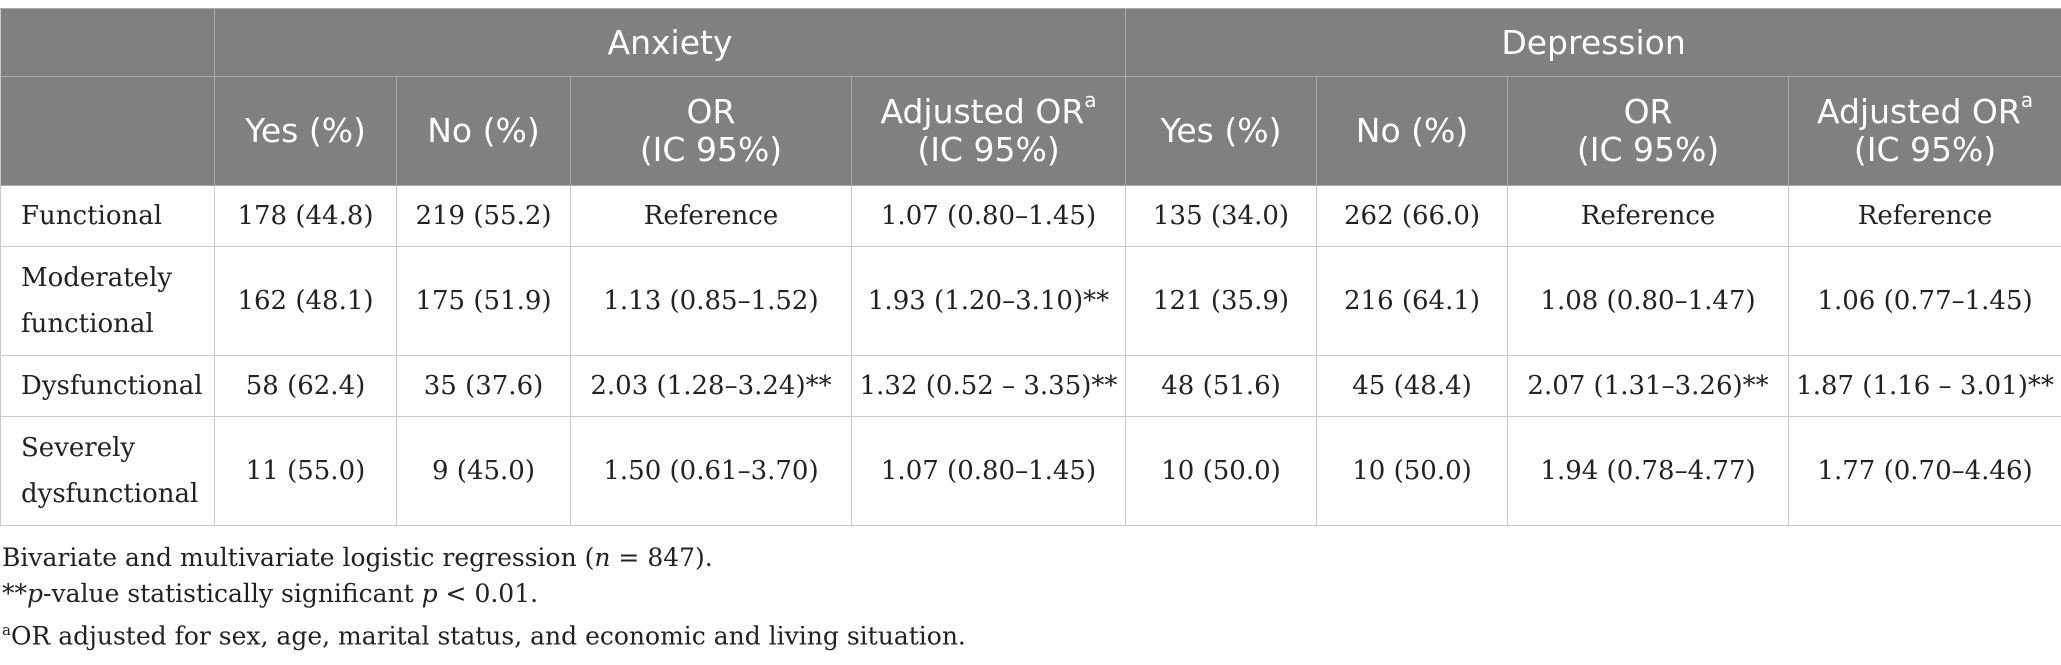  Describe the element at coordinates (107, 42) in the screenshot. I see `corner-header` at that location.